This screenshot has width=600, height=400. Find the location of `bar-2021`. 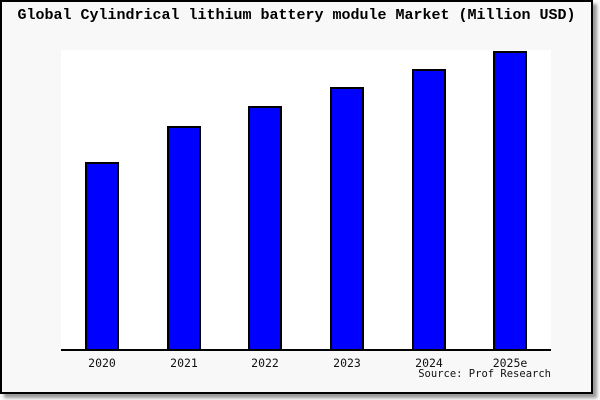

bar-2021 is located at coordinates (184, 237).